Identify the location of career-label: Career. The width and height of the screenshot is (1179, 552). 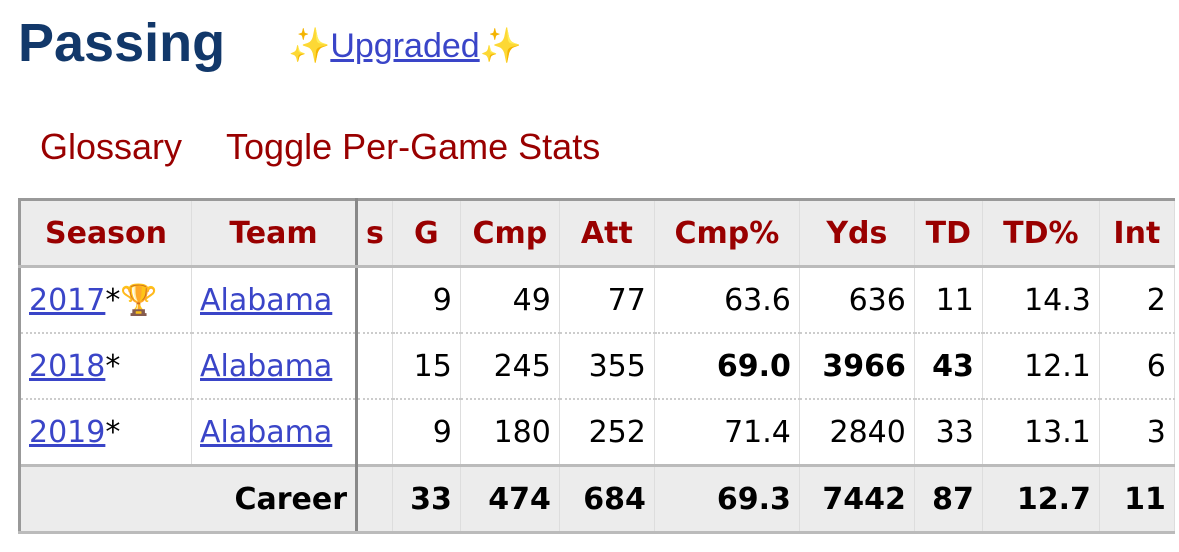
(188, 499).